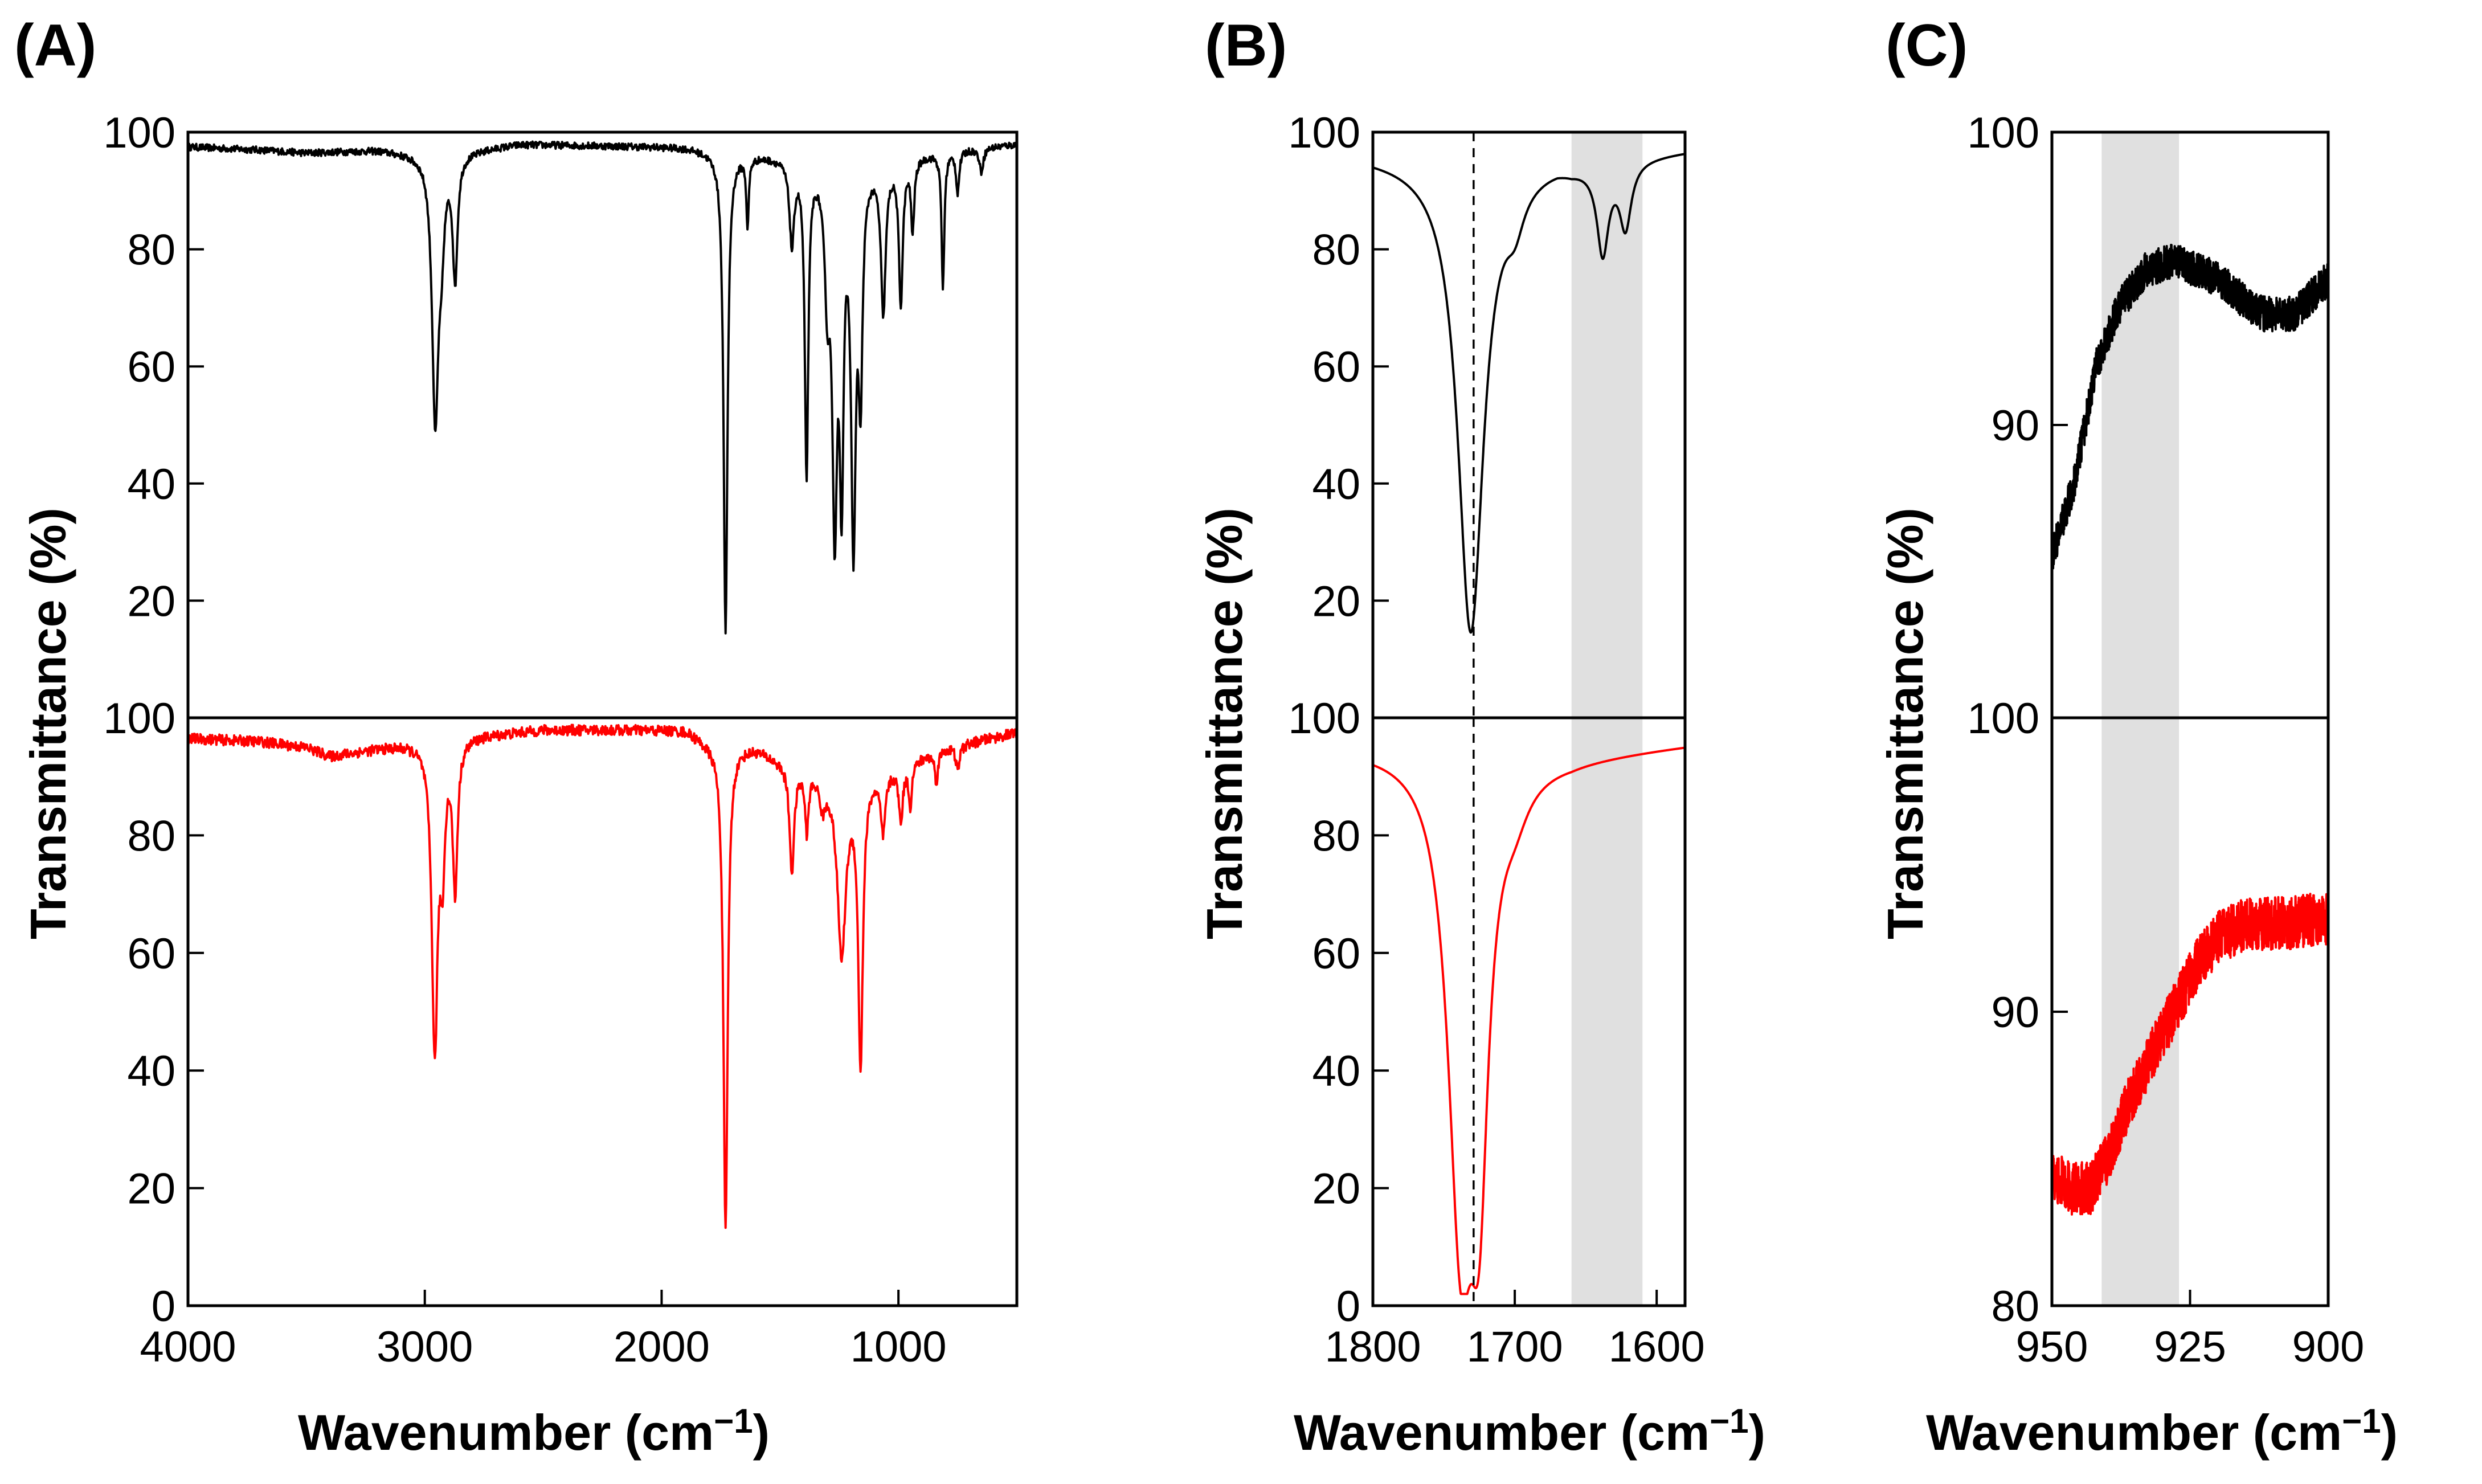 This screenshot has width=2482, height=1484. I want to click on panel-b-label: (B), so click(1246, 46).